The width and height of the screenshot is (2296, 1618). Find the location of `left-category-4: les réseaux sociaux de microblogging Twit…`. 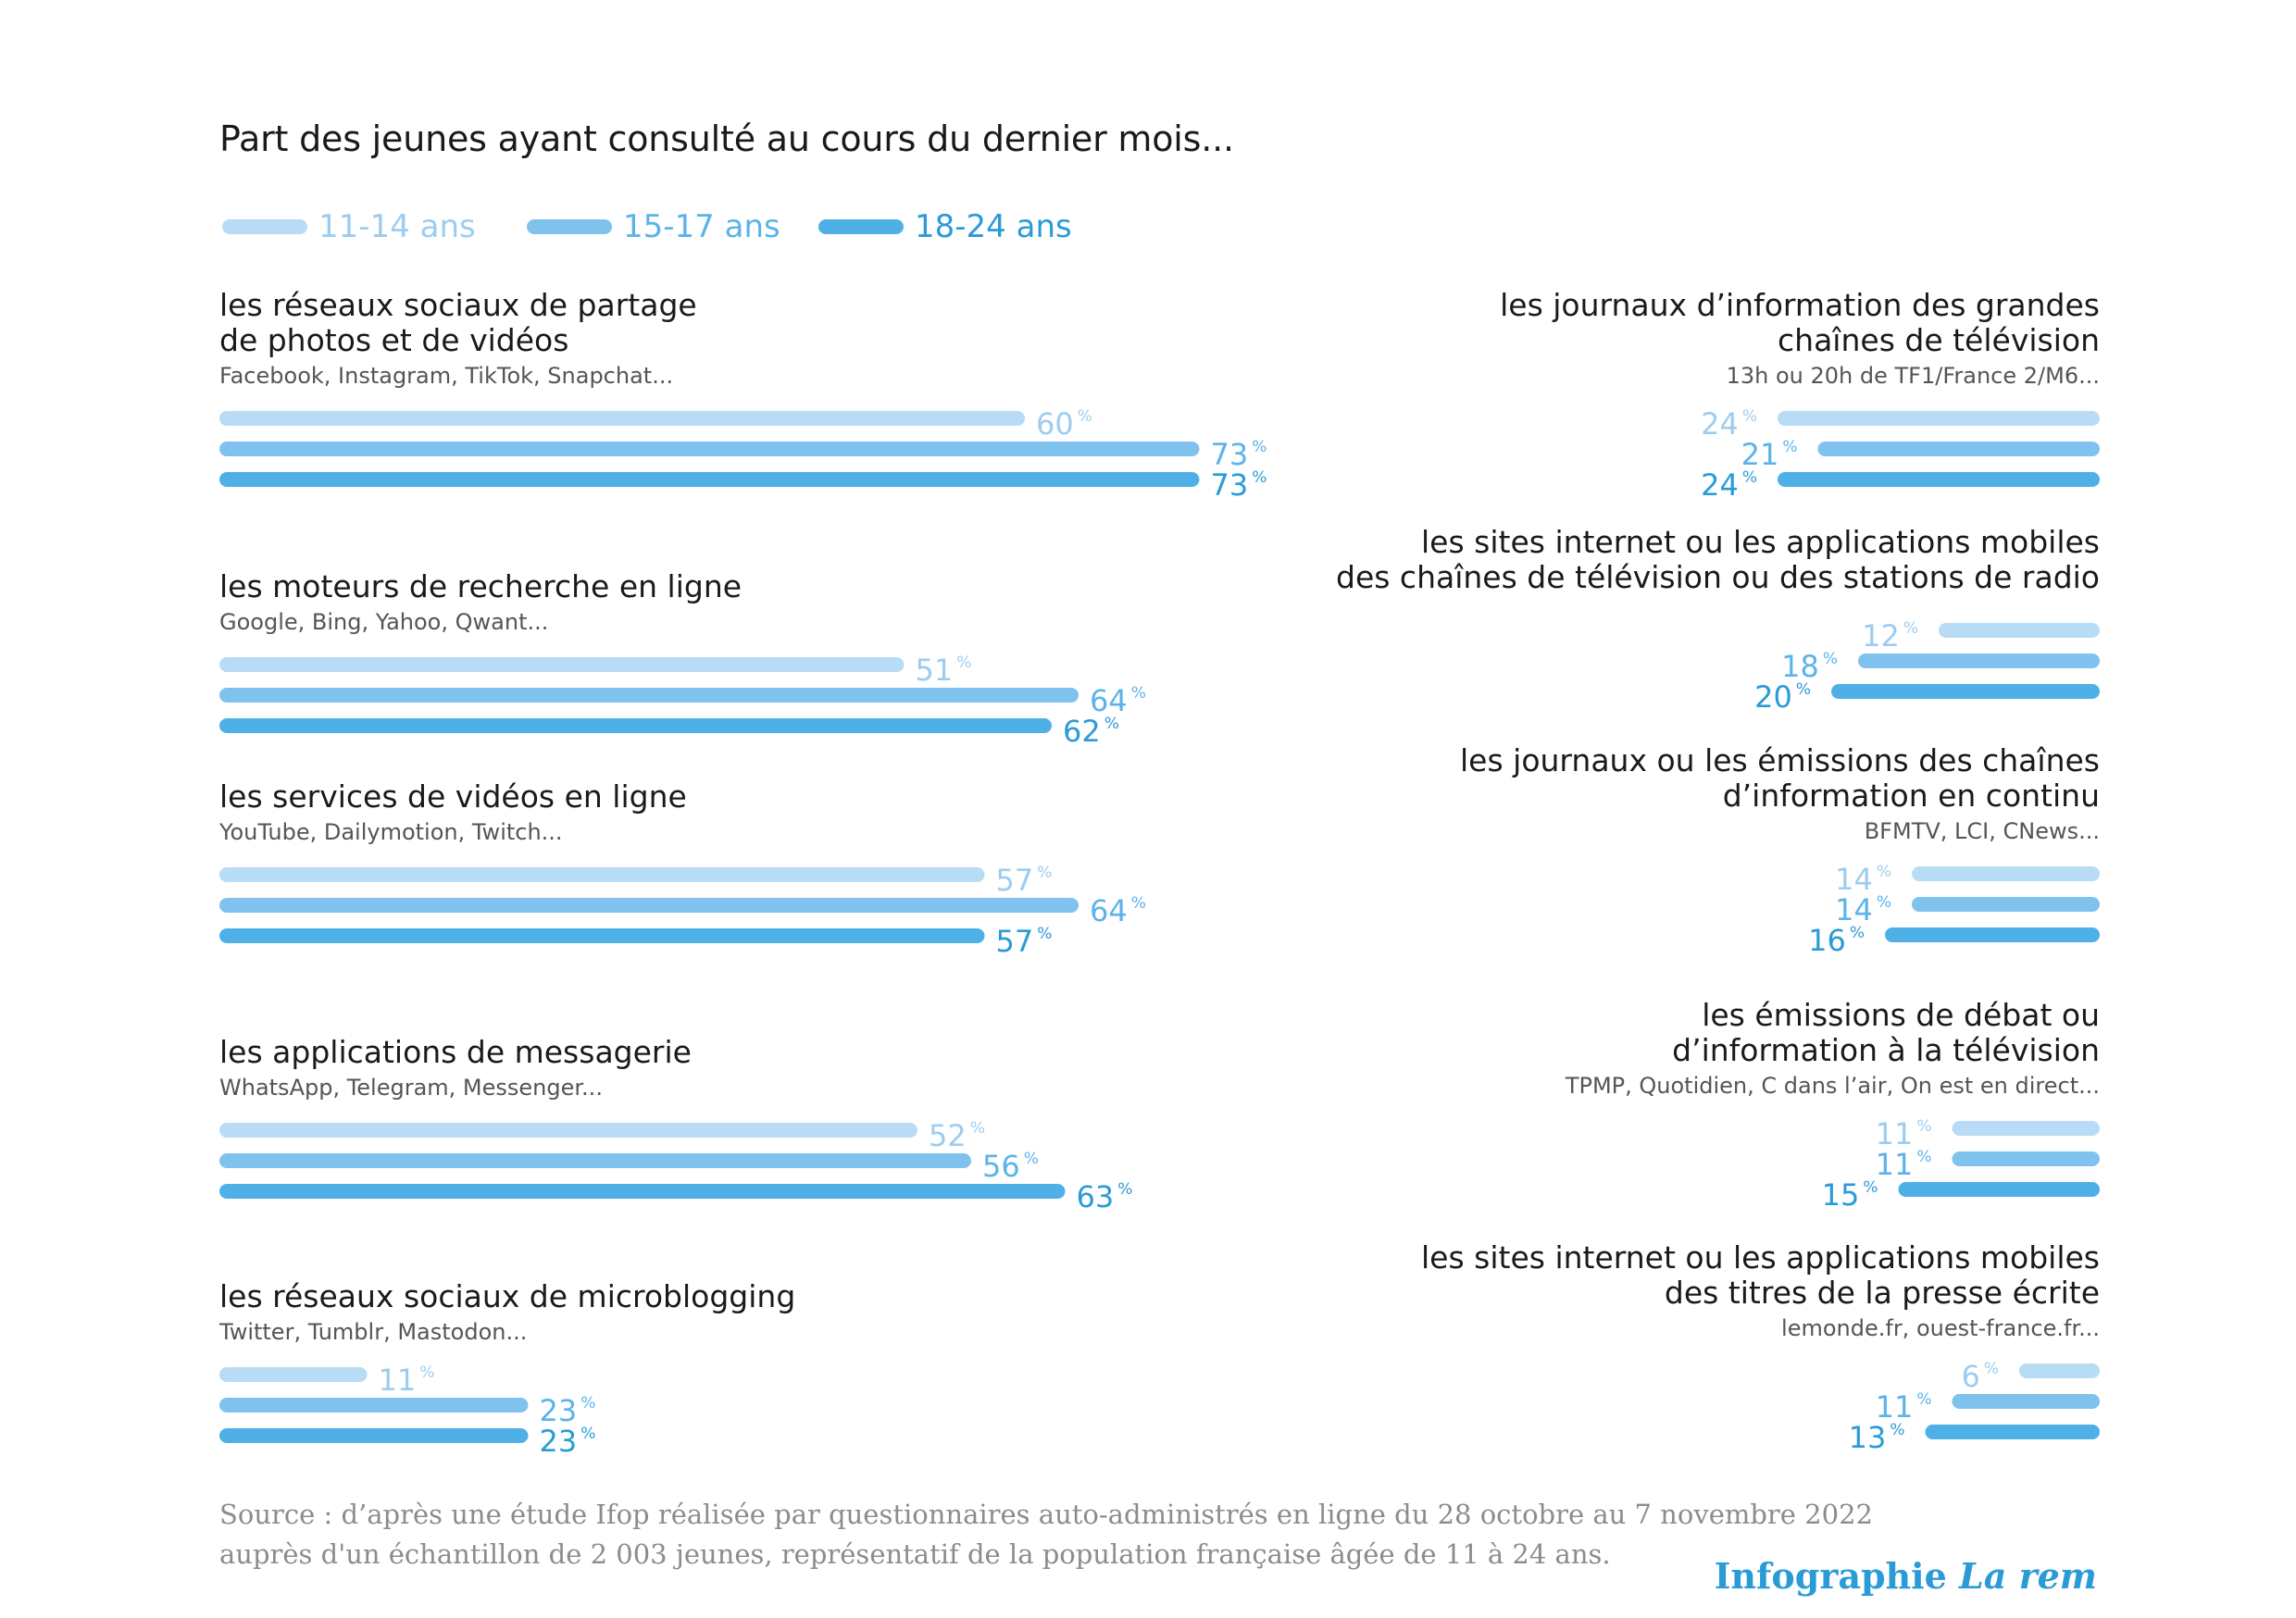

left-category-4: les réseaux sociaux de microblogging Twit… is located at coordinates (506, 1368).